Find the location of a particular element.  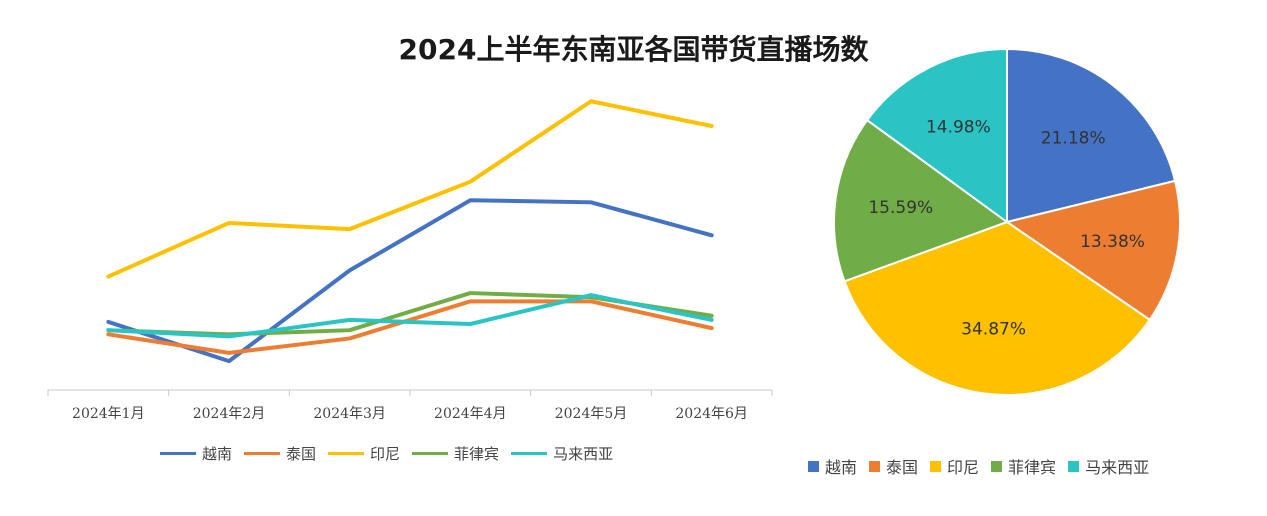

pie-slice-label: 13.38% is located at coordinates (1112, 242).